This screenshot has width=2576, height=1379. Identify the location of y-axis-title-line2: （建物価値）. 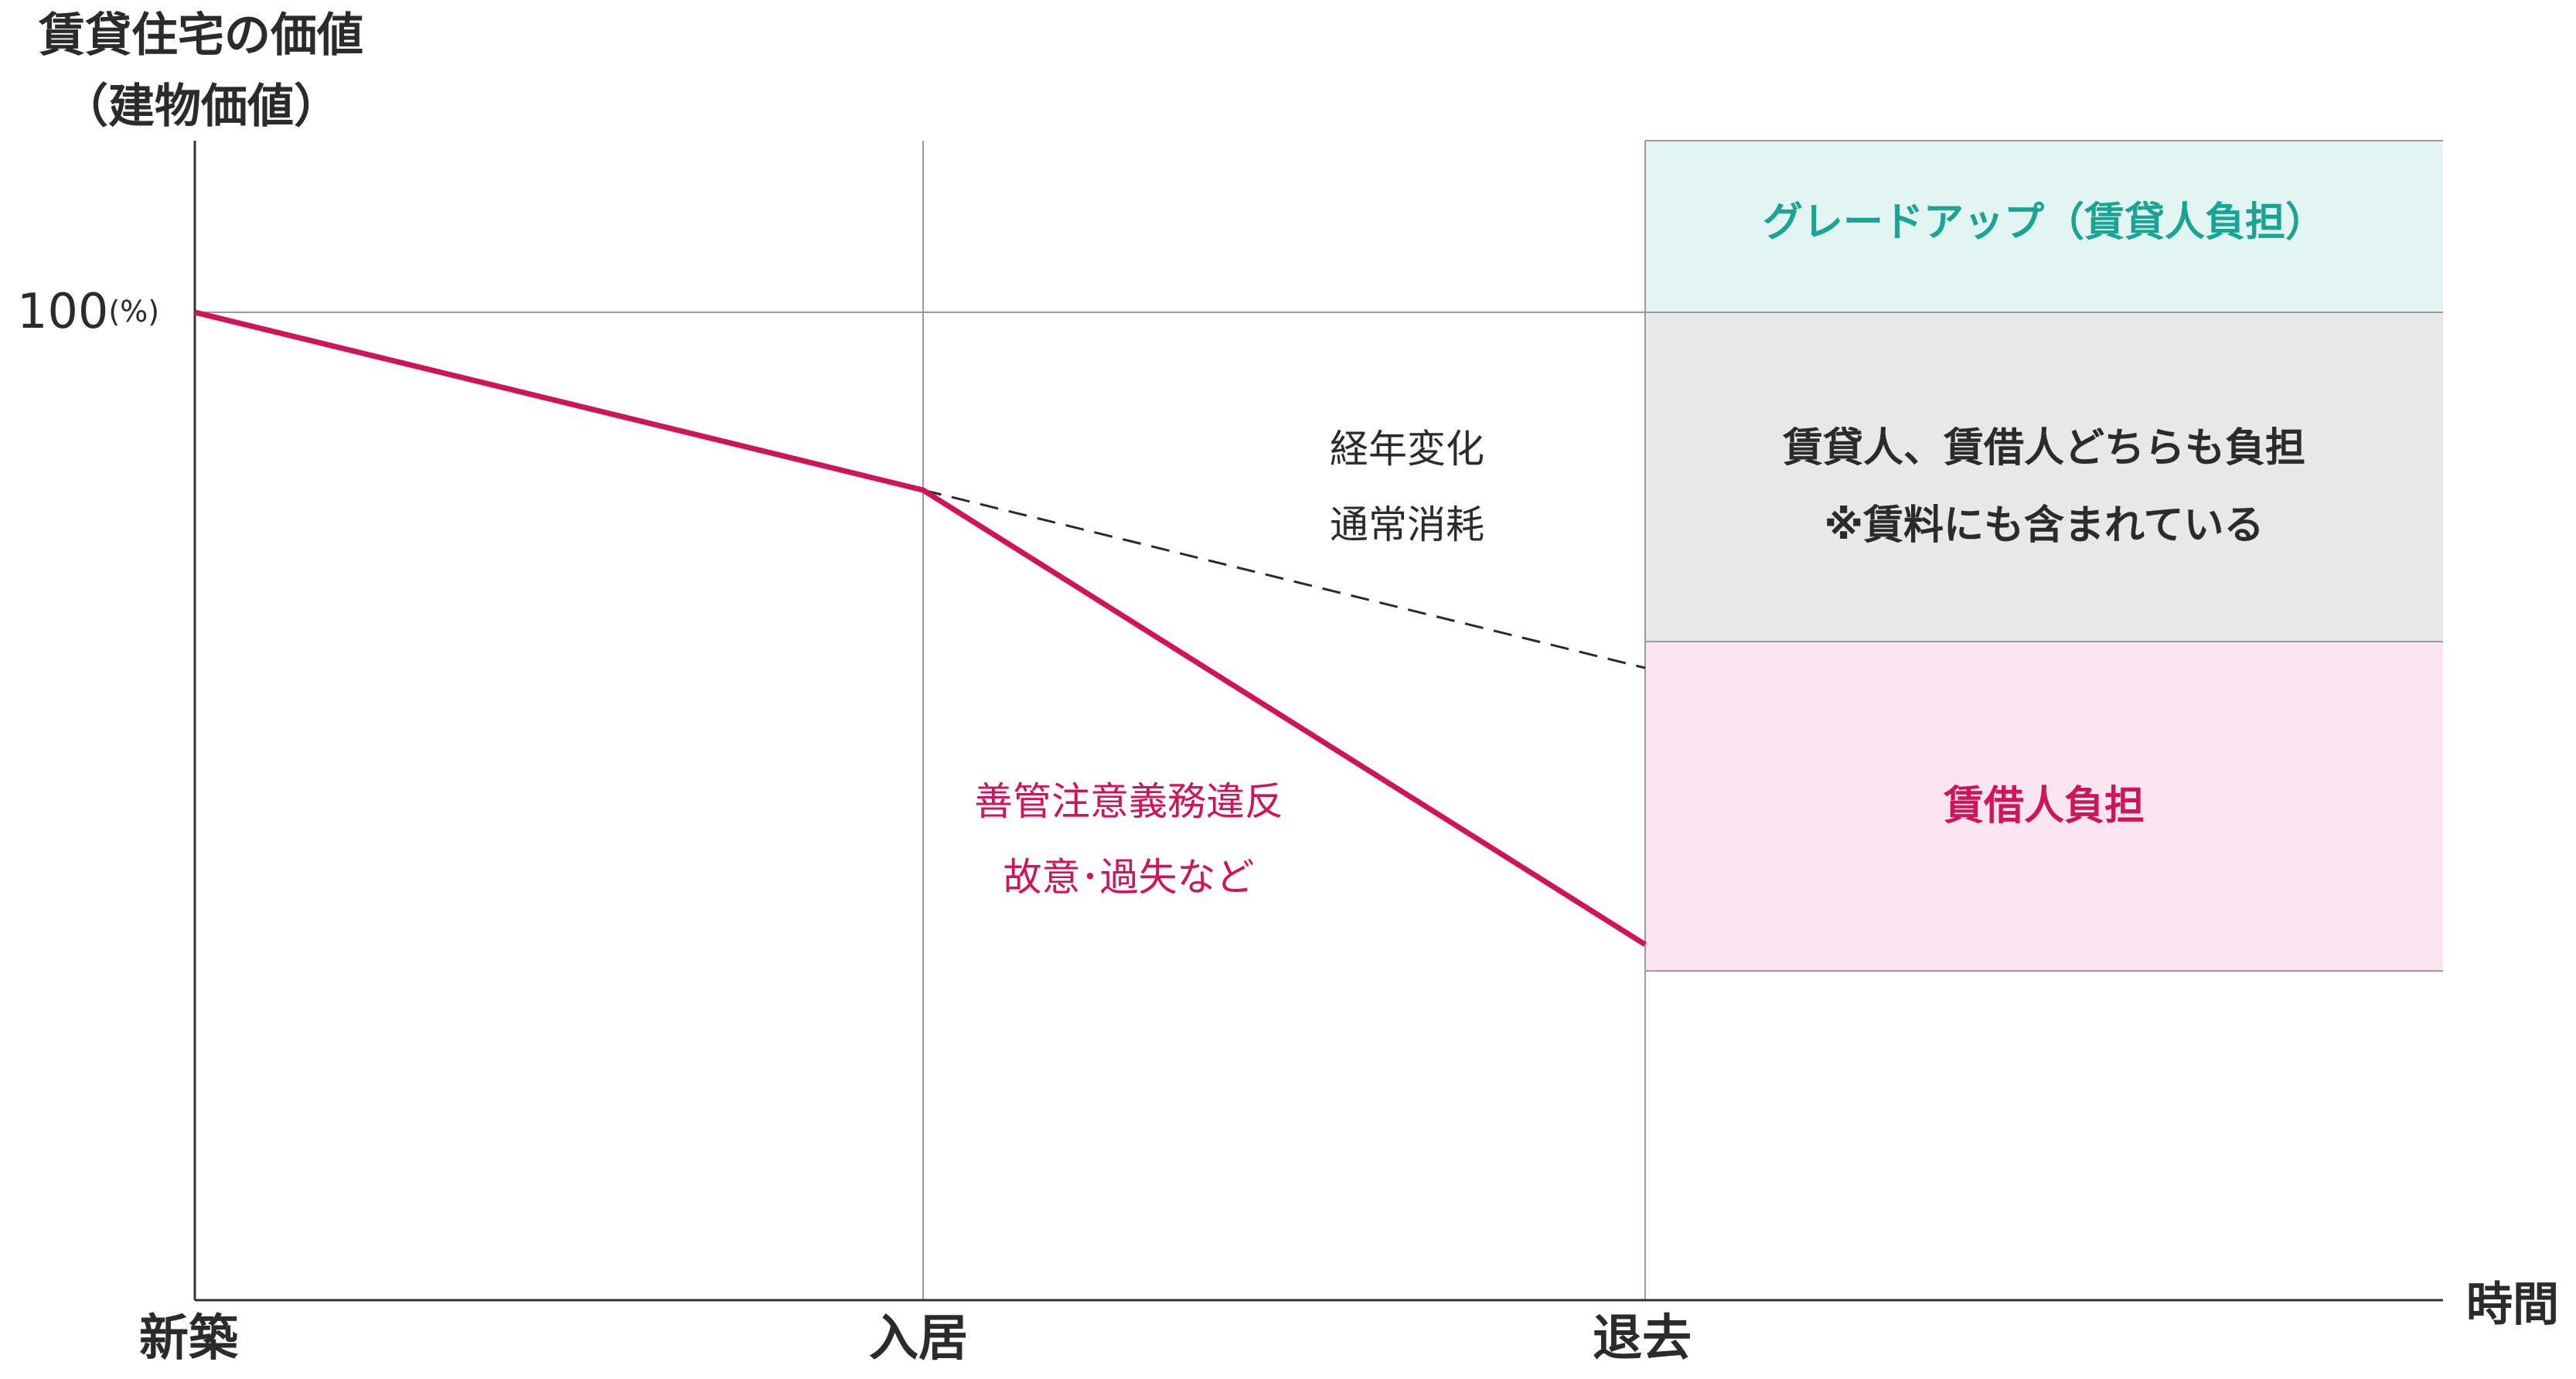
(201, 107).